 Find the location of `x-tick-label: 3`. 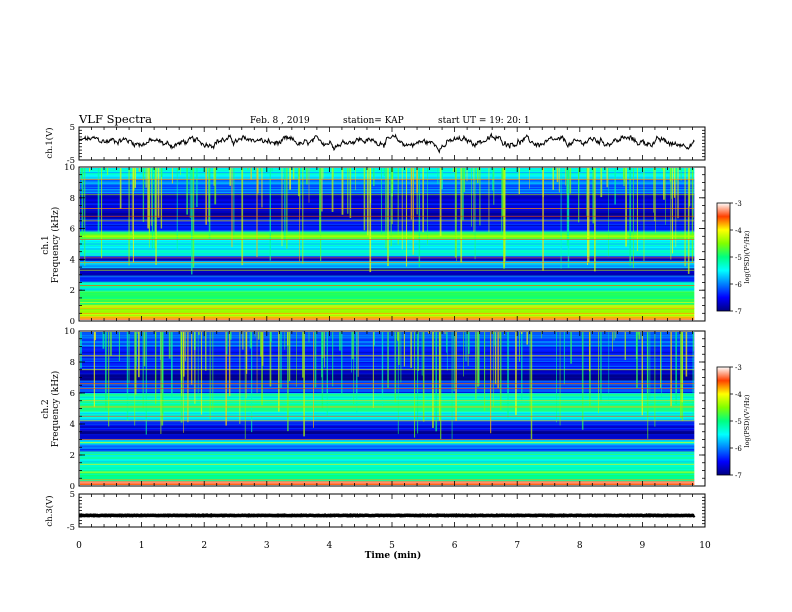

x-tick-label: 3 is located at coordinates (267, 546).